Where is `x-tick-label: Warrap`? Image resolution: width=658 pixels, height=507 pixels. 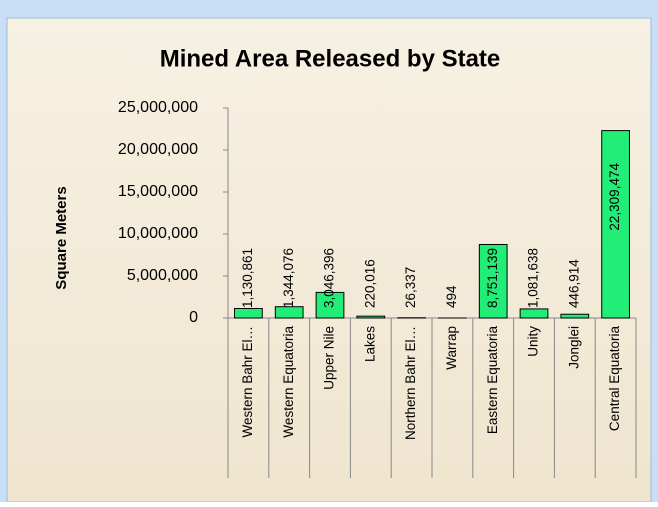
x-tick-label: Warrap is located at coordinates (451, 348).